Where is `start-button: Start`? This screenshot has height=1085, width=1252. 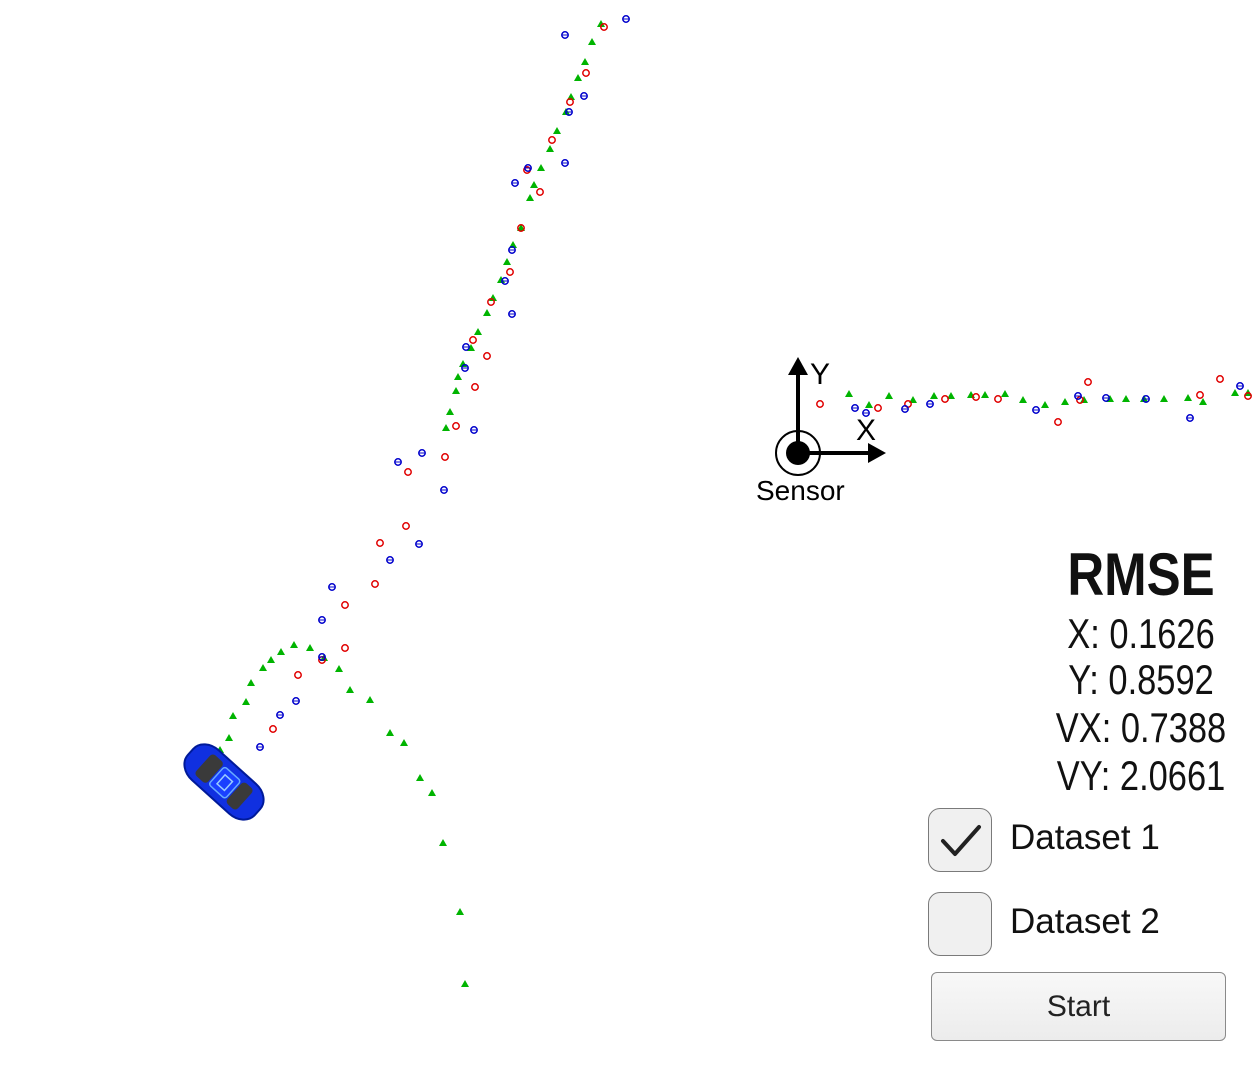
start-button: Start is located at coordinates (1078, 1006).